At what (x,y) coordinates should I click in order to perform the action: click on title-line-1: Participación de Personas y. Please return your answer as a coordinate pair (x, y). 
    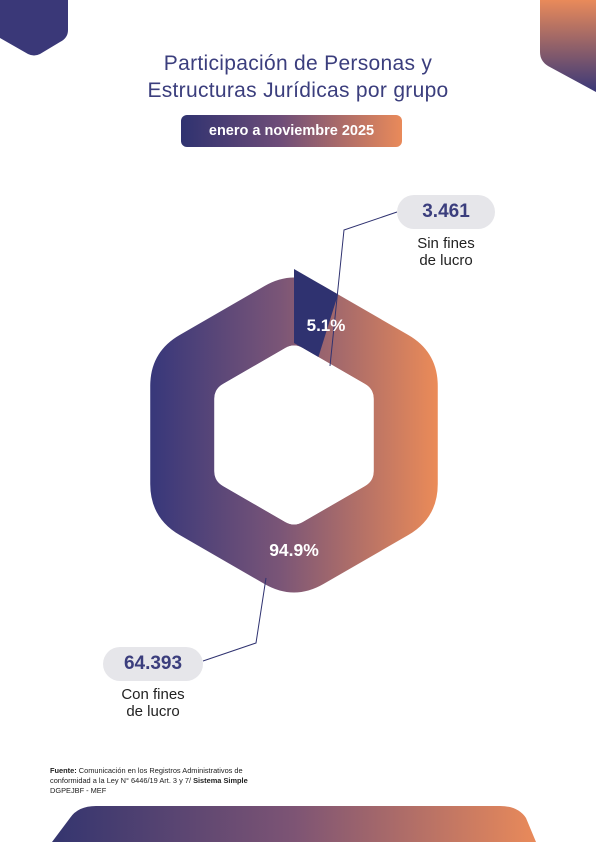
    Looking at the image, I should click on (298, 63).